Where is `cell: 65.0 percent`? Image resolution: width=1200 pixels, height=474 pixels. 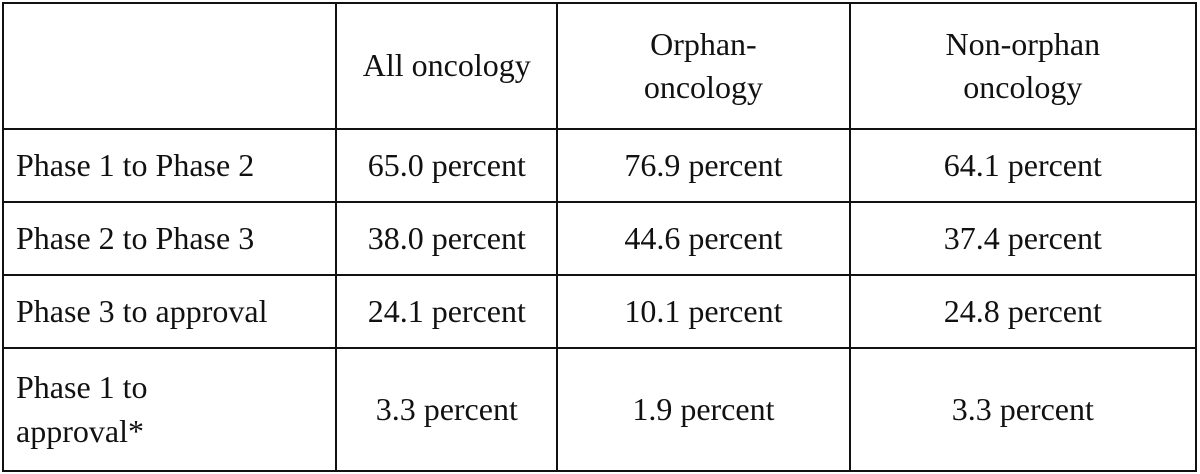
cell: 65.0 percent is located at coordinates (447, 165).